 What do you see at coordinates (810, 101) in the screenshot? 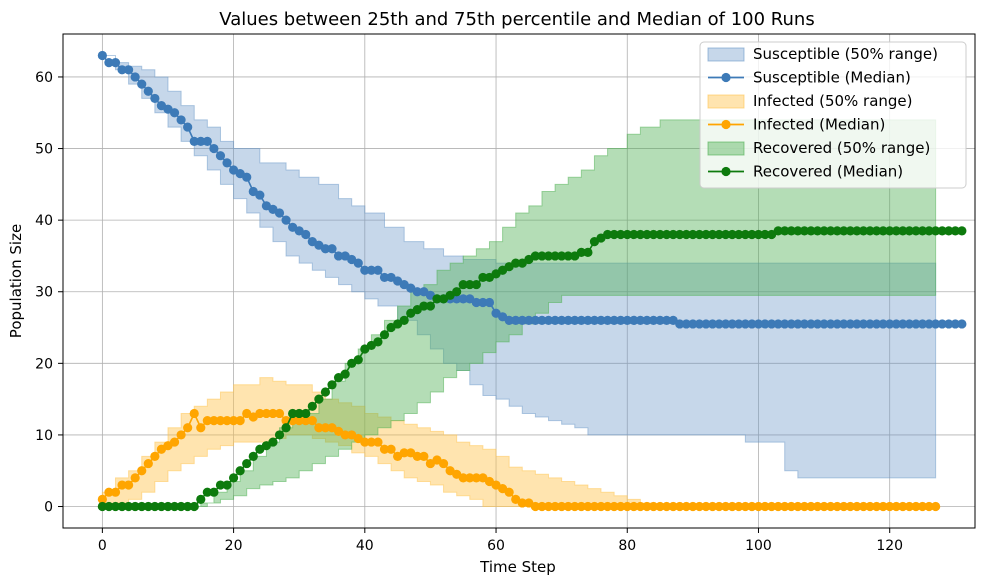
I see `legend-item: Infected (50% range)` at bounding box center [810, 101].